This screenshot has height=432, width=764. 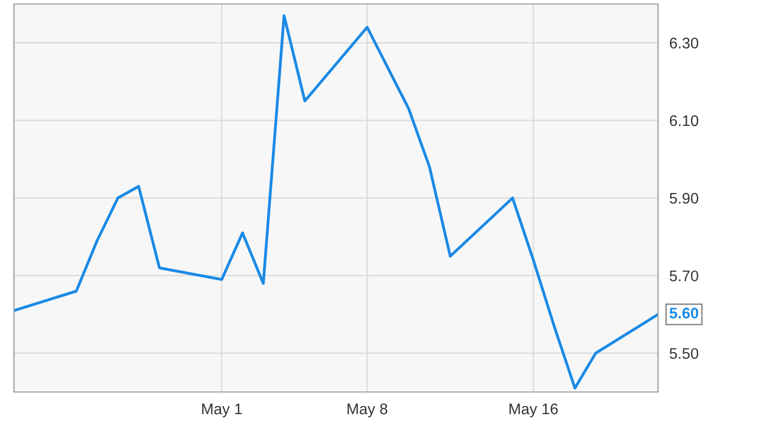 I want to click on x-tick-label: May 8, so click(x=368, y=411).